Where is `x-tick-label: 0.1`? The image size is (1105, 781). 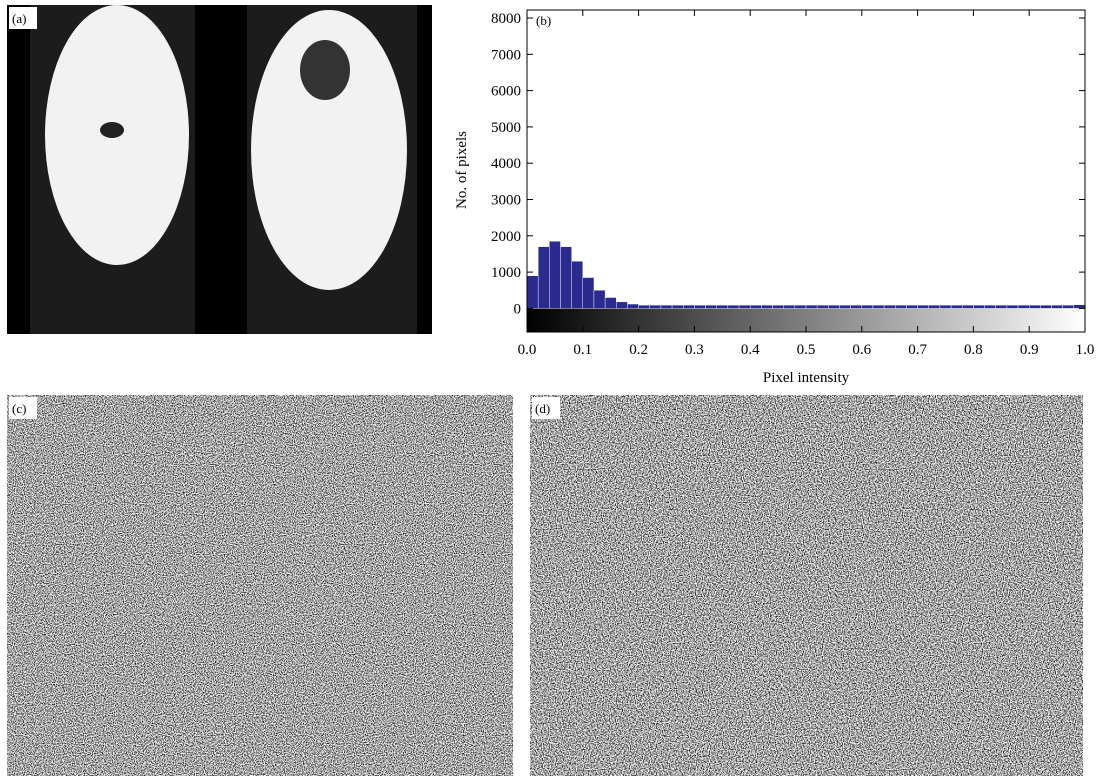
x-tick-label: 0.1 is located at coordinates (582, 350).